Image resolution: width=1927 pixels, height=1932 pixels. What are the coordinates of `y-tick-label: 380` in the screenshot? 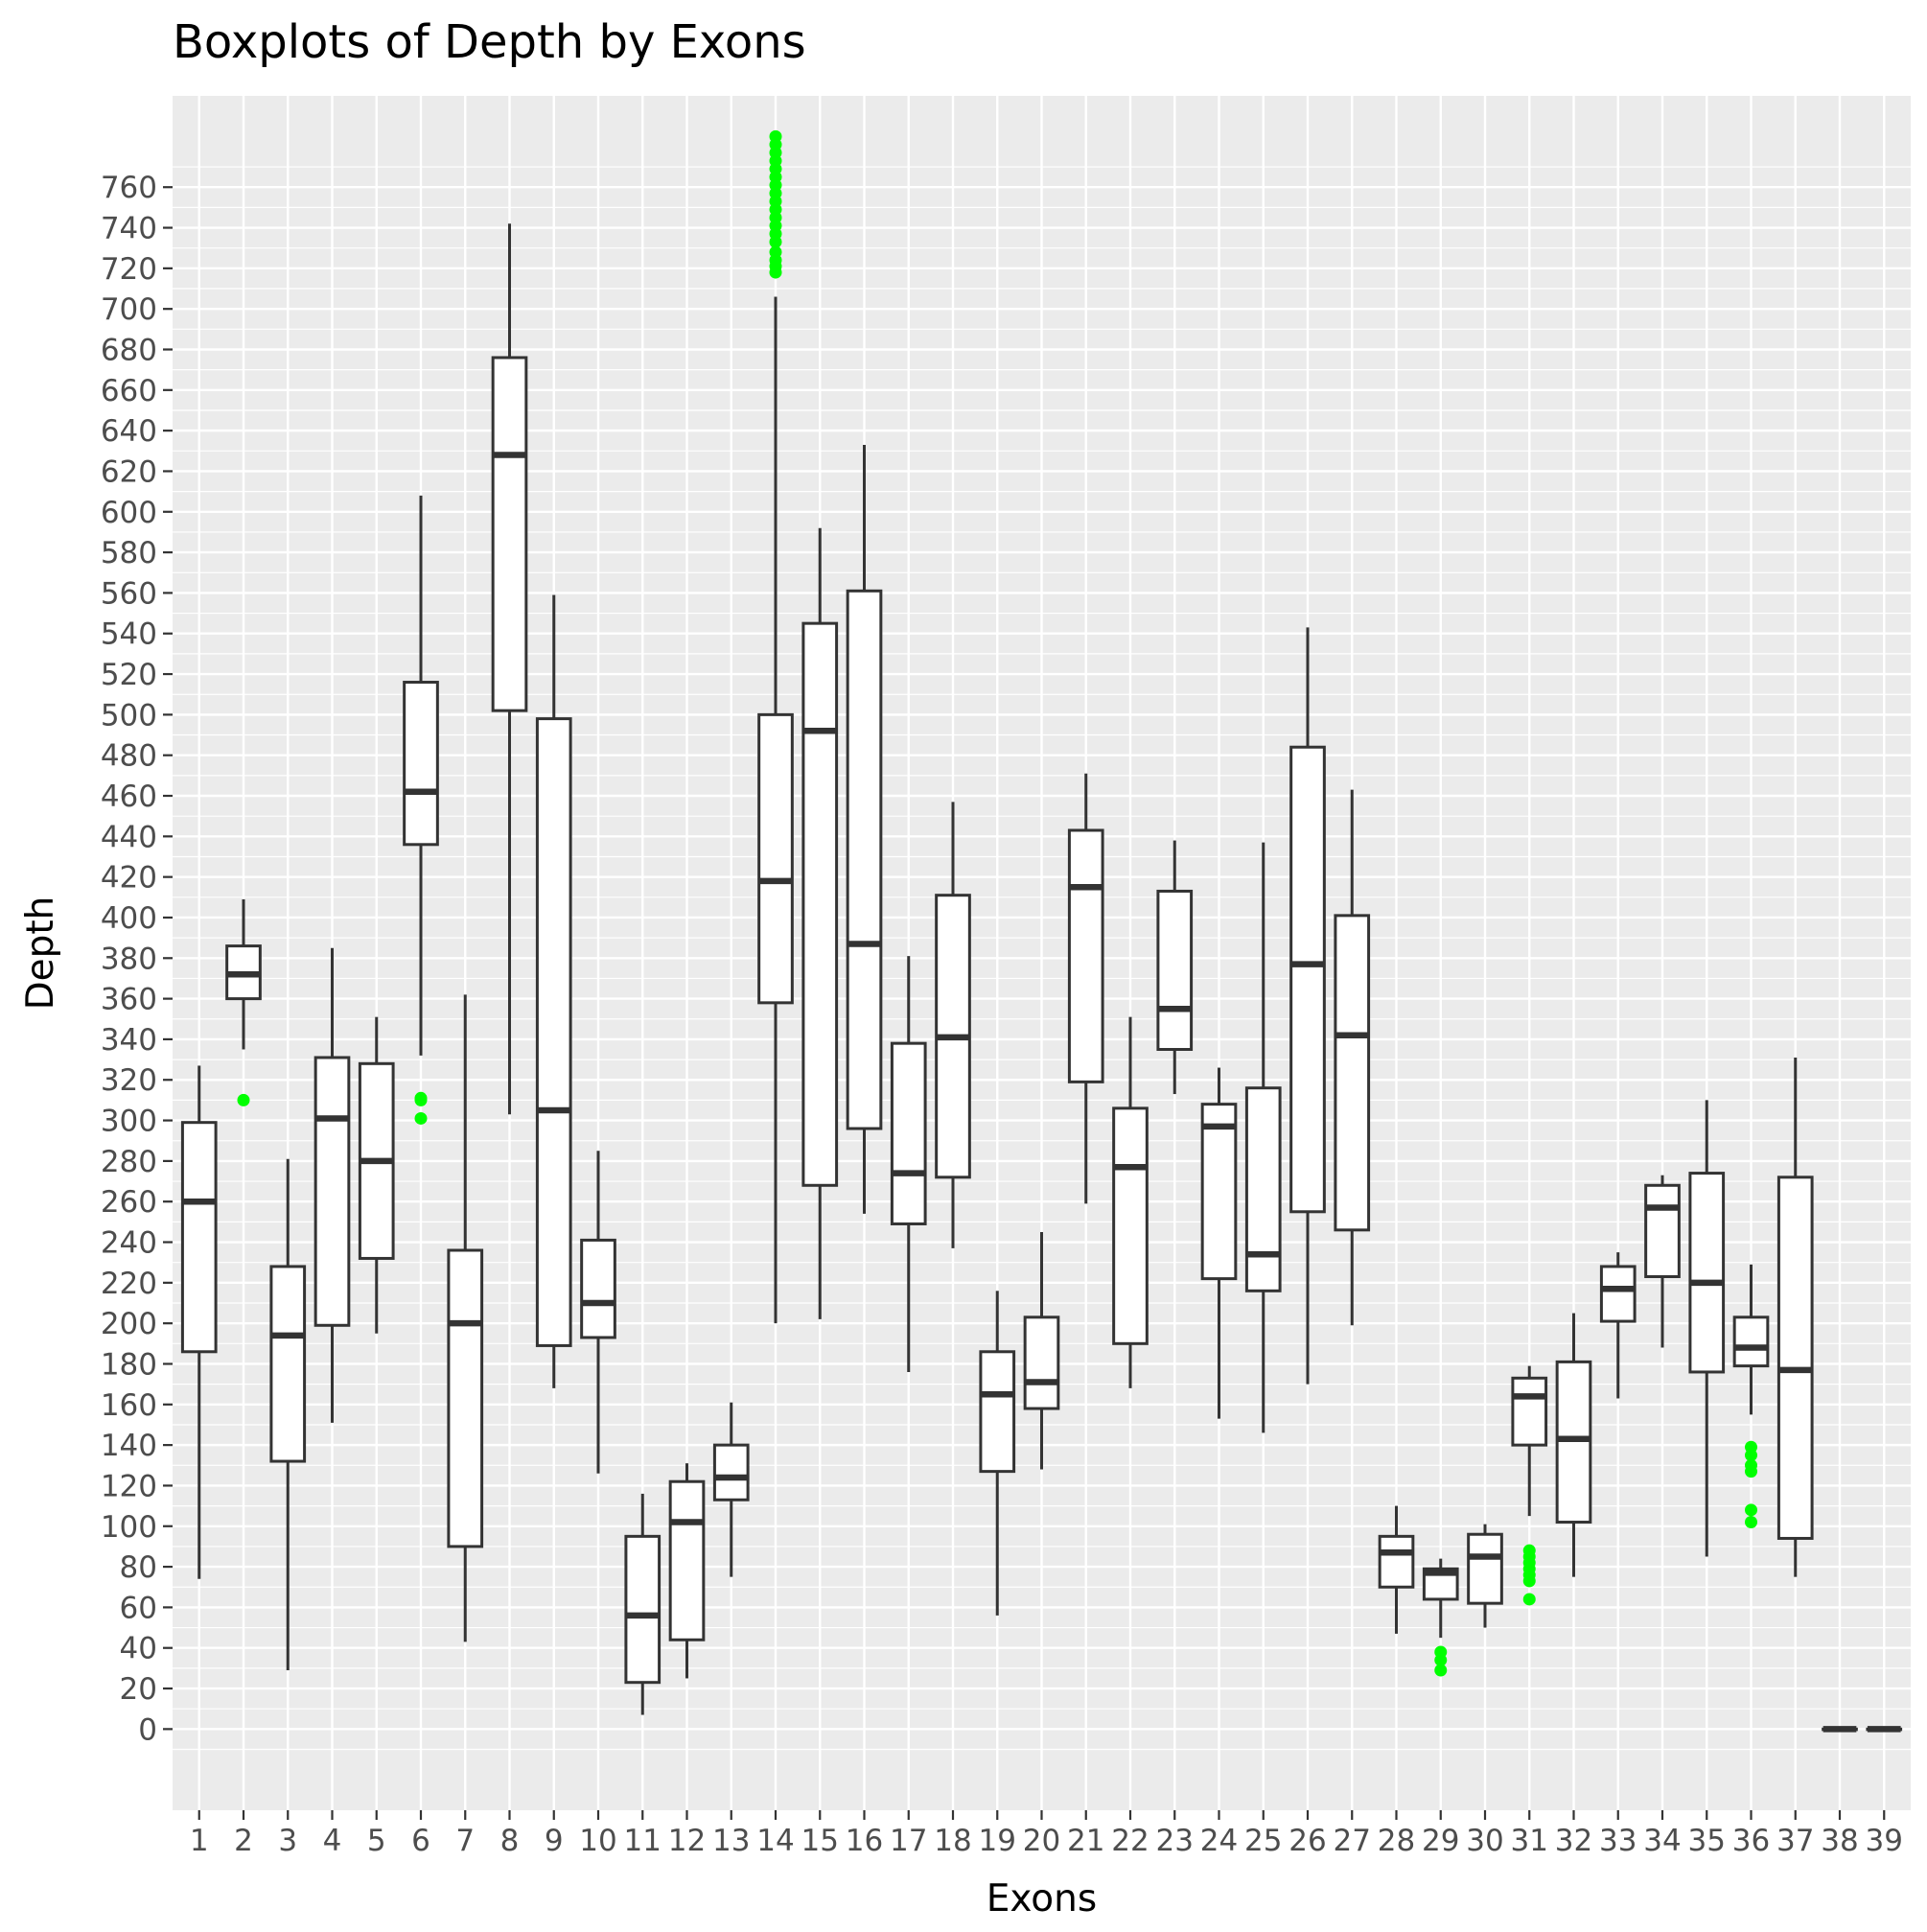 It's located at (129, 959).